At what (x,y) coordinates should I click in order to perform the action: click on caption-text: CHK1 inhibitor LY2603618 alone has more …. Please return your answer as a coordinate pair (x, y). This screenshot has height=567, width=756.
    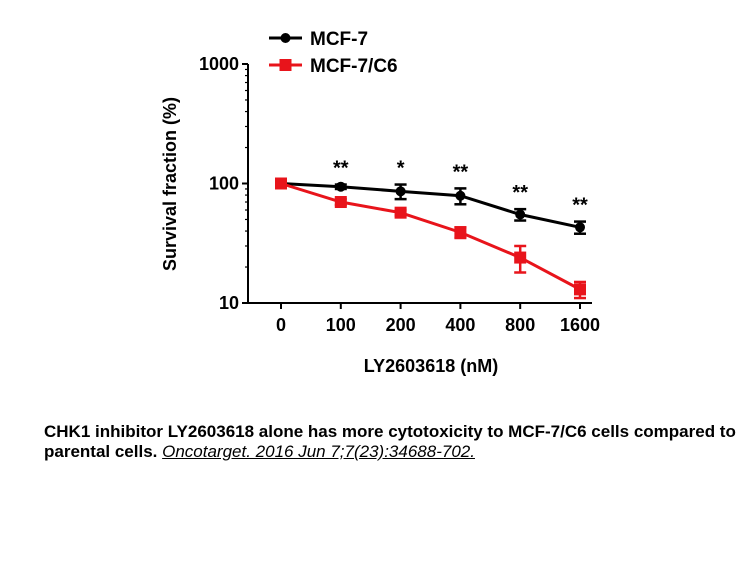
    Looking at the image, I should click on (390, 441).